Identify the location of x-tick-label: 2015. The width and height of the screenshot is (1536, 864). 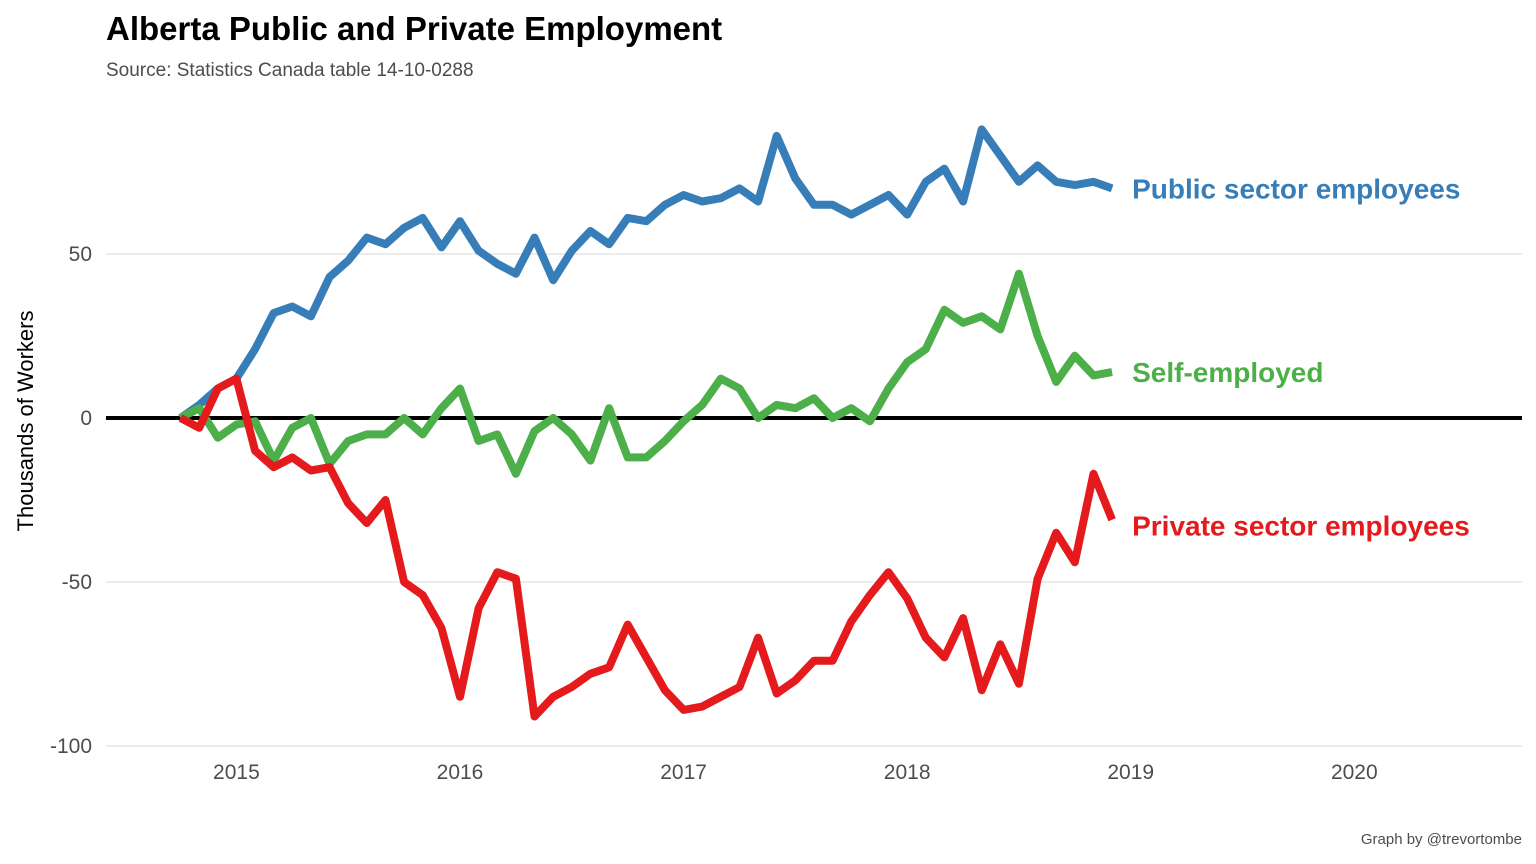
(236, 772).